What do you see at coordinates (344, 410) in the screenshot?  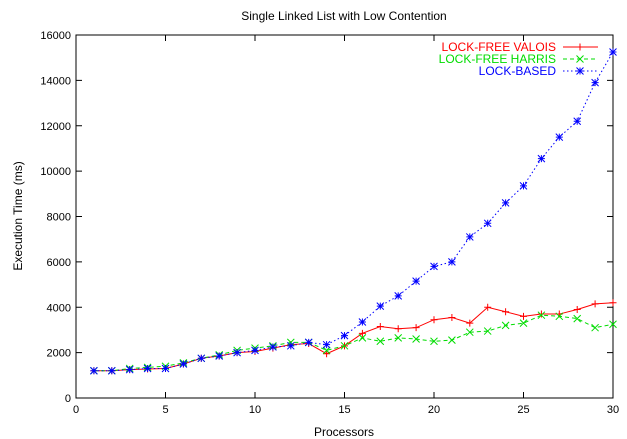 I see `x-tick-label: 15` at bounding box center [344, 410].